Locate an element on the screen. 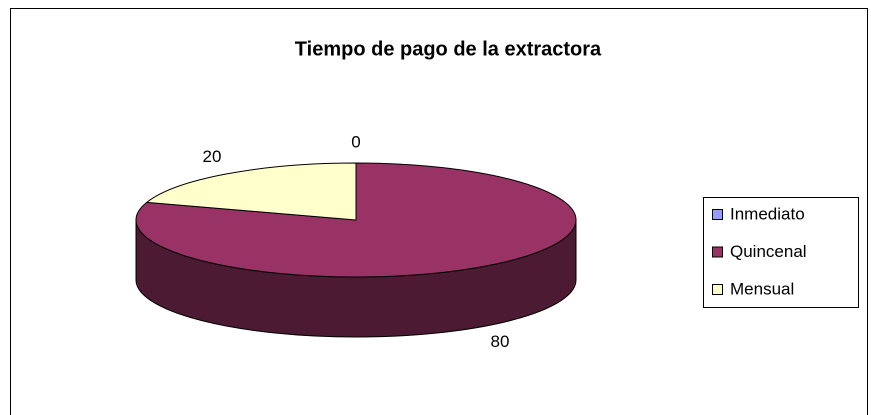 The height and width of the screenshot is (415, 871). data-label: 80 is located at coordinates (500, 341).